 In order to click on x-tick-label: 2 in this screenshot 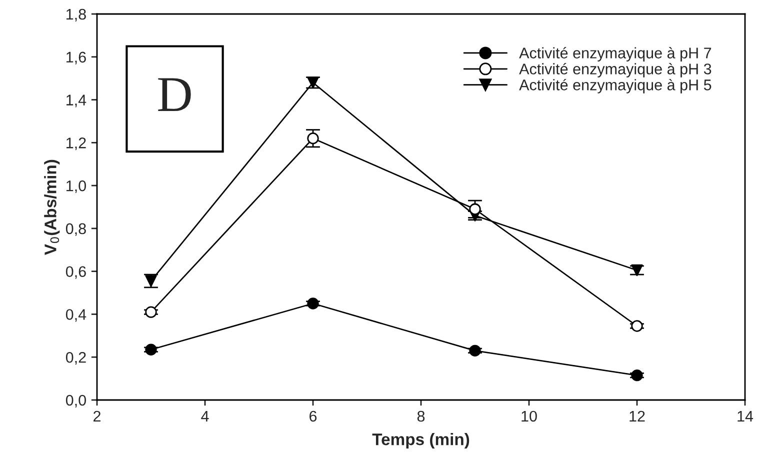, I will do `click(97, 416)`.